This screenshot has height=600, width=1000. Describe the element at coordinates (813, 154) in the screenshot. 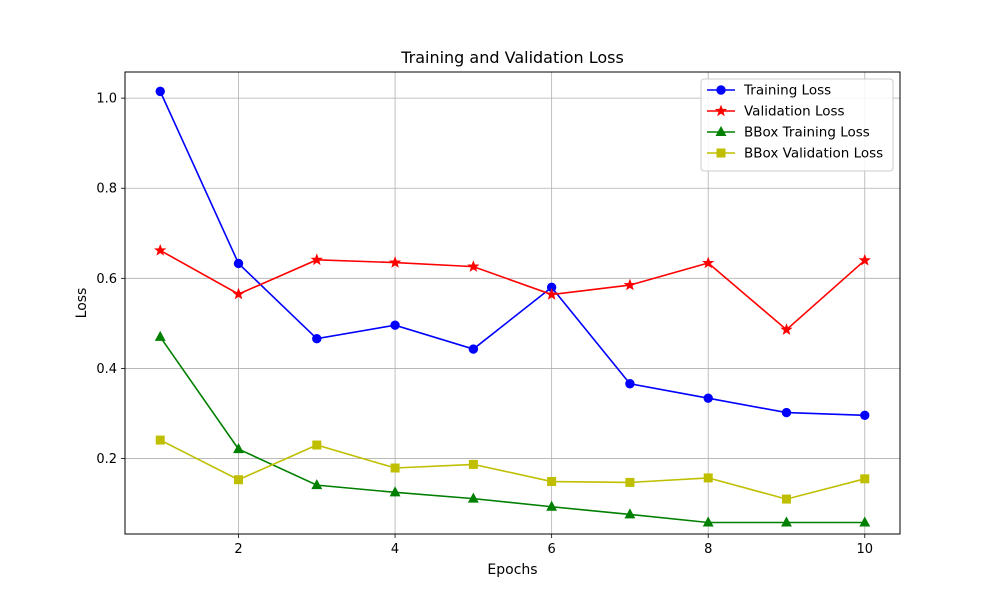

I see `legend-label: BBox Validation Loss` at that location.